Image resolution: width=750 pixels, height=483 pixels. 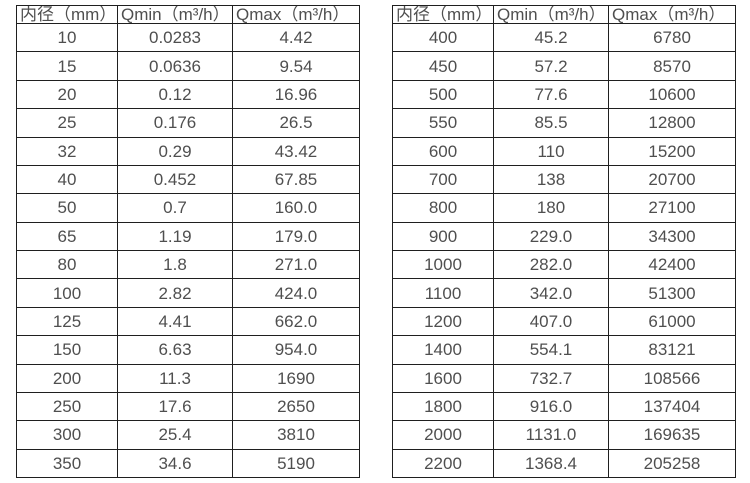 What do you see at coordinates (551, 208) in the screenshot?
I see `table-cell: 180` at bounding box center [551, 208].